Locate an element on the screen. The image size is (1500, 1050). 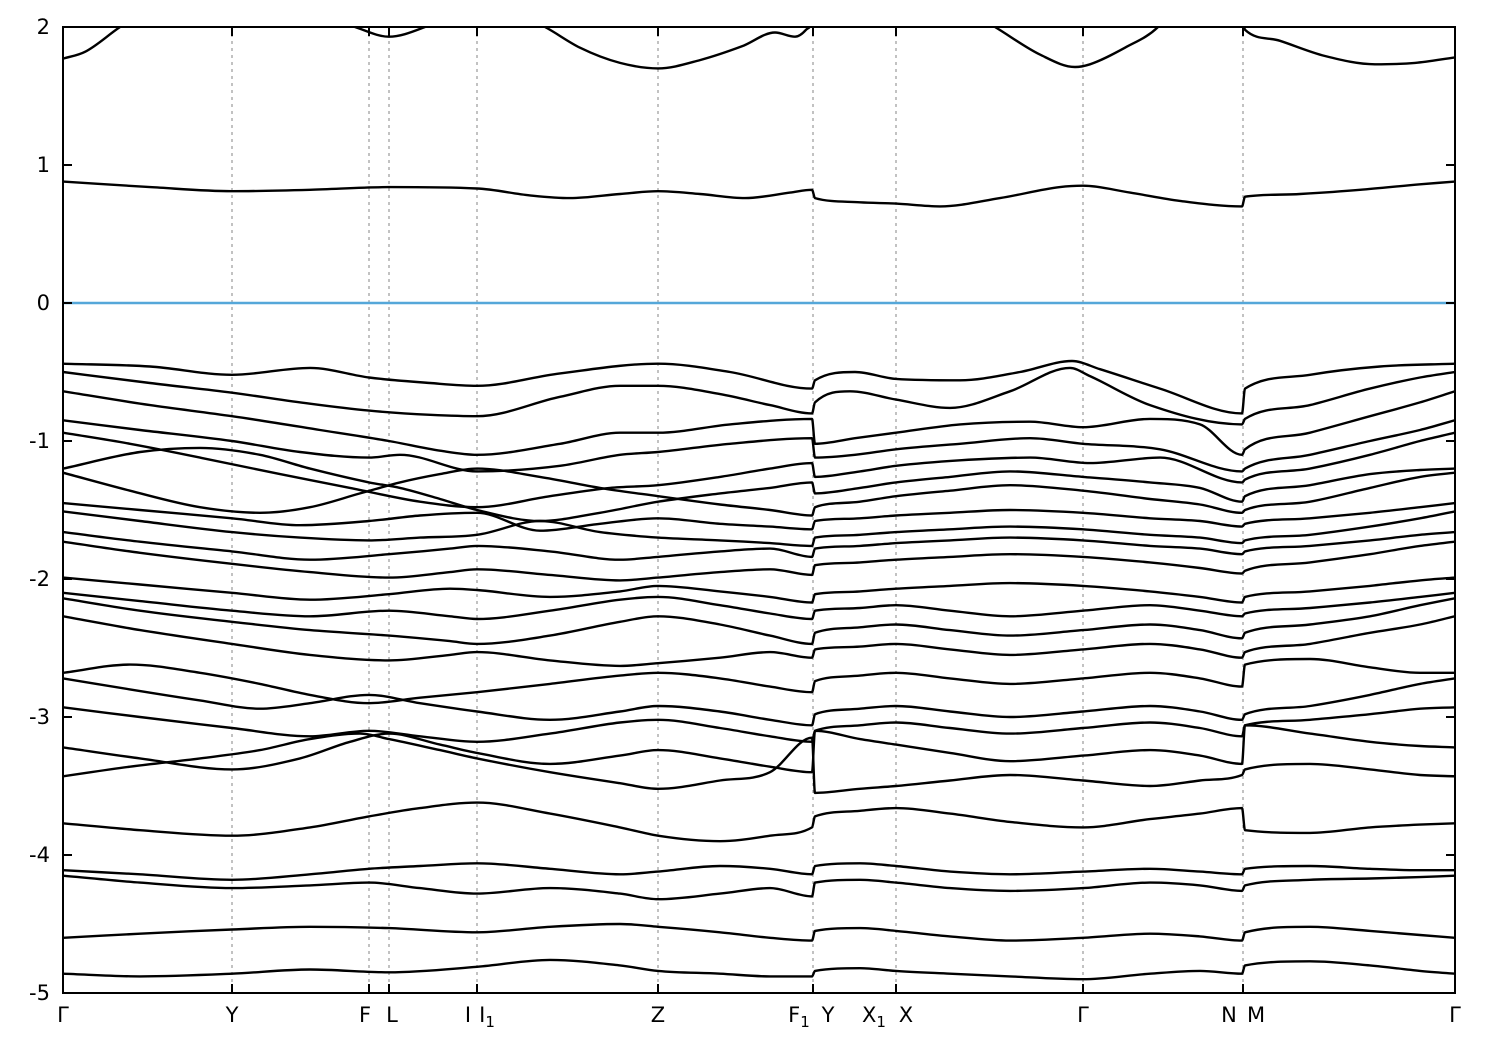
y-tick-label: 0 is located at coordinates (43, 303).